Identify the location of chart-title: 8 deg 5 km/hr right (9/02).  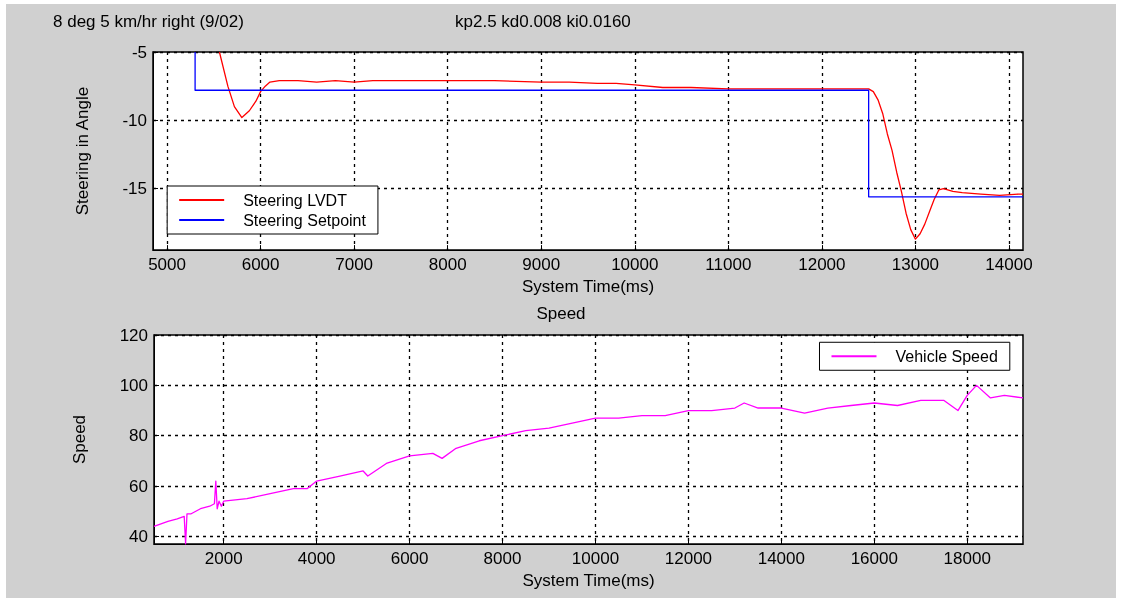
(148, 21).